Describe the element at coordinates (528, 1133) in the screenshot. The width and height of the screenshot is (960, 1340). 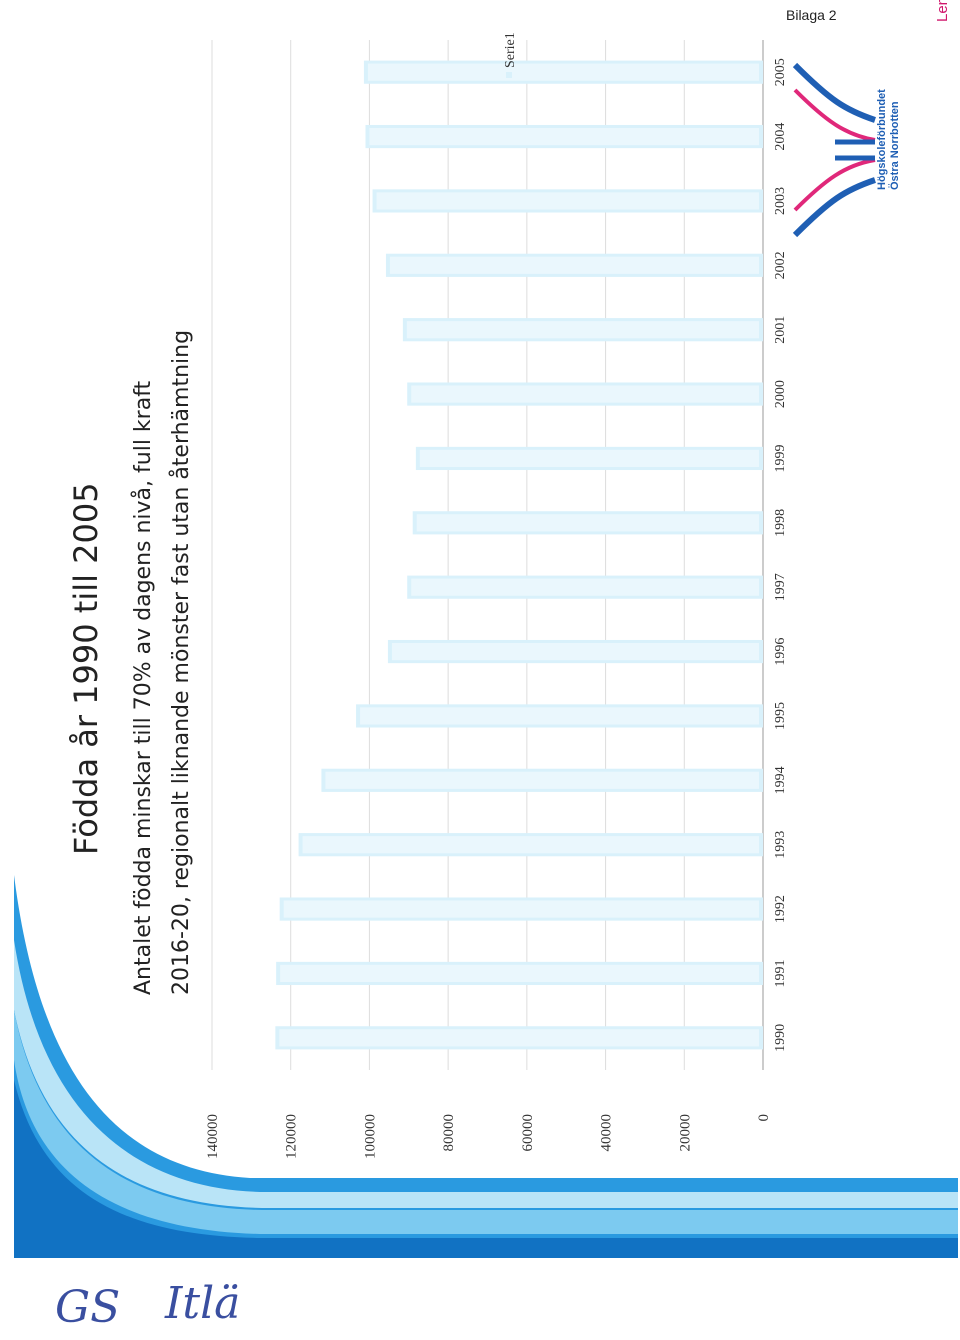
I see `y-tick-label: 60000` at that location.